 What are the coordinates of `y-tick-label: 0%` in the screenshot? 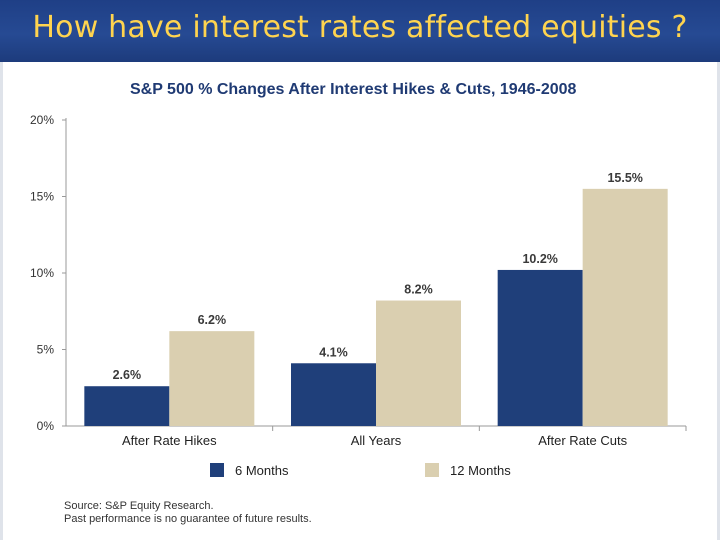 It's located at (46, 426).